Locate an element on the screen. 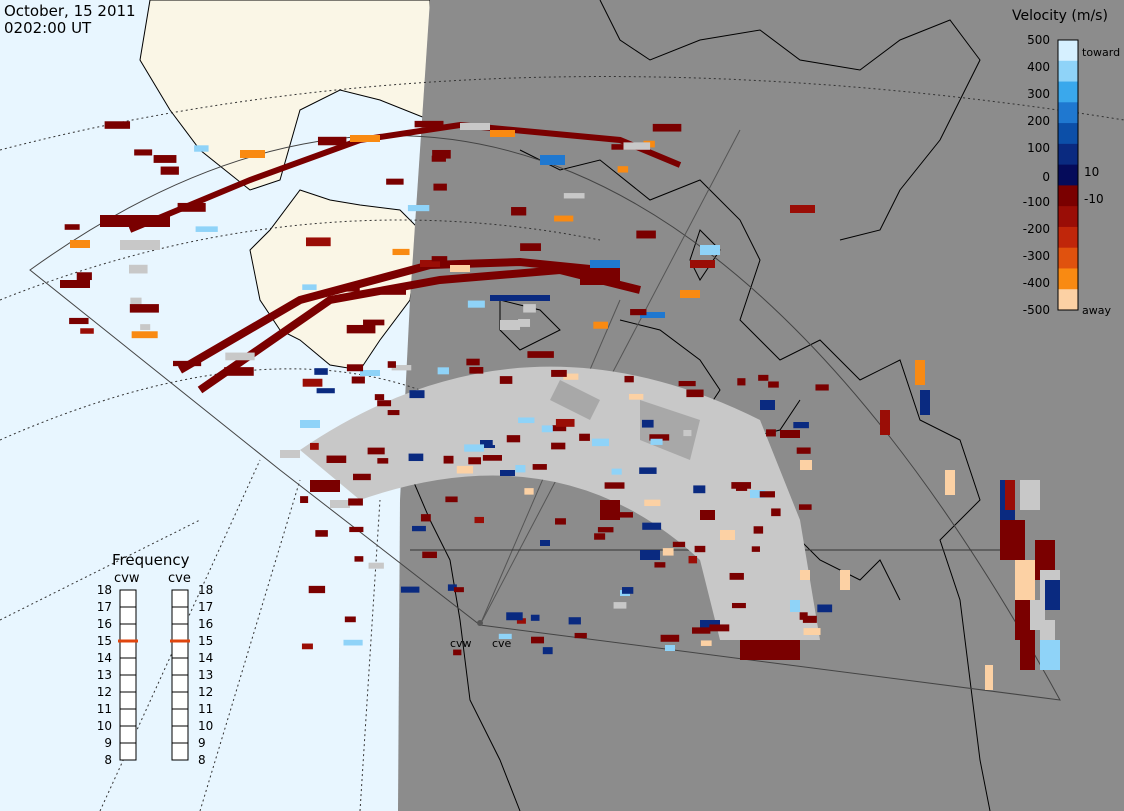 The height and width of the screenshot is (811, 1124). radar-site-label-cvw: cvw is located at coordinates (461, 643).